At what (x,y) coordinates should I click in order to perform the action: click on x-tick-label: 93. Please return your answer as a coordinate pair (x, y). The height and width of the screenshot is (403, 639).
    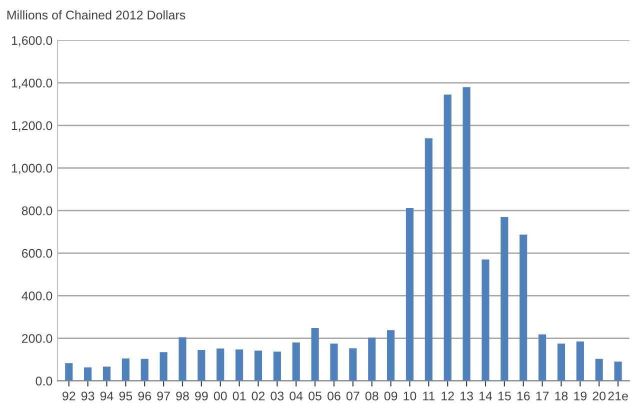
    Looking at the image, I should click on (87, 396).